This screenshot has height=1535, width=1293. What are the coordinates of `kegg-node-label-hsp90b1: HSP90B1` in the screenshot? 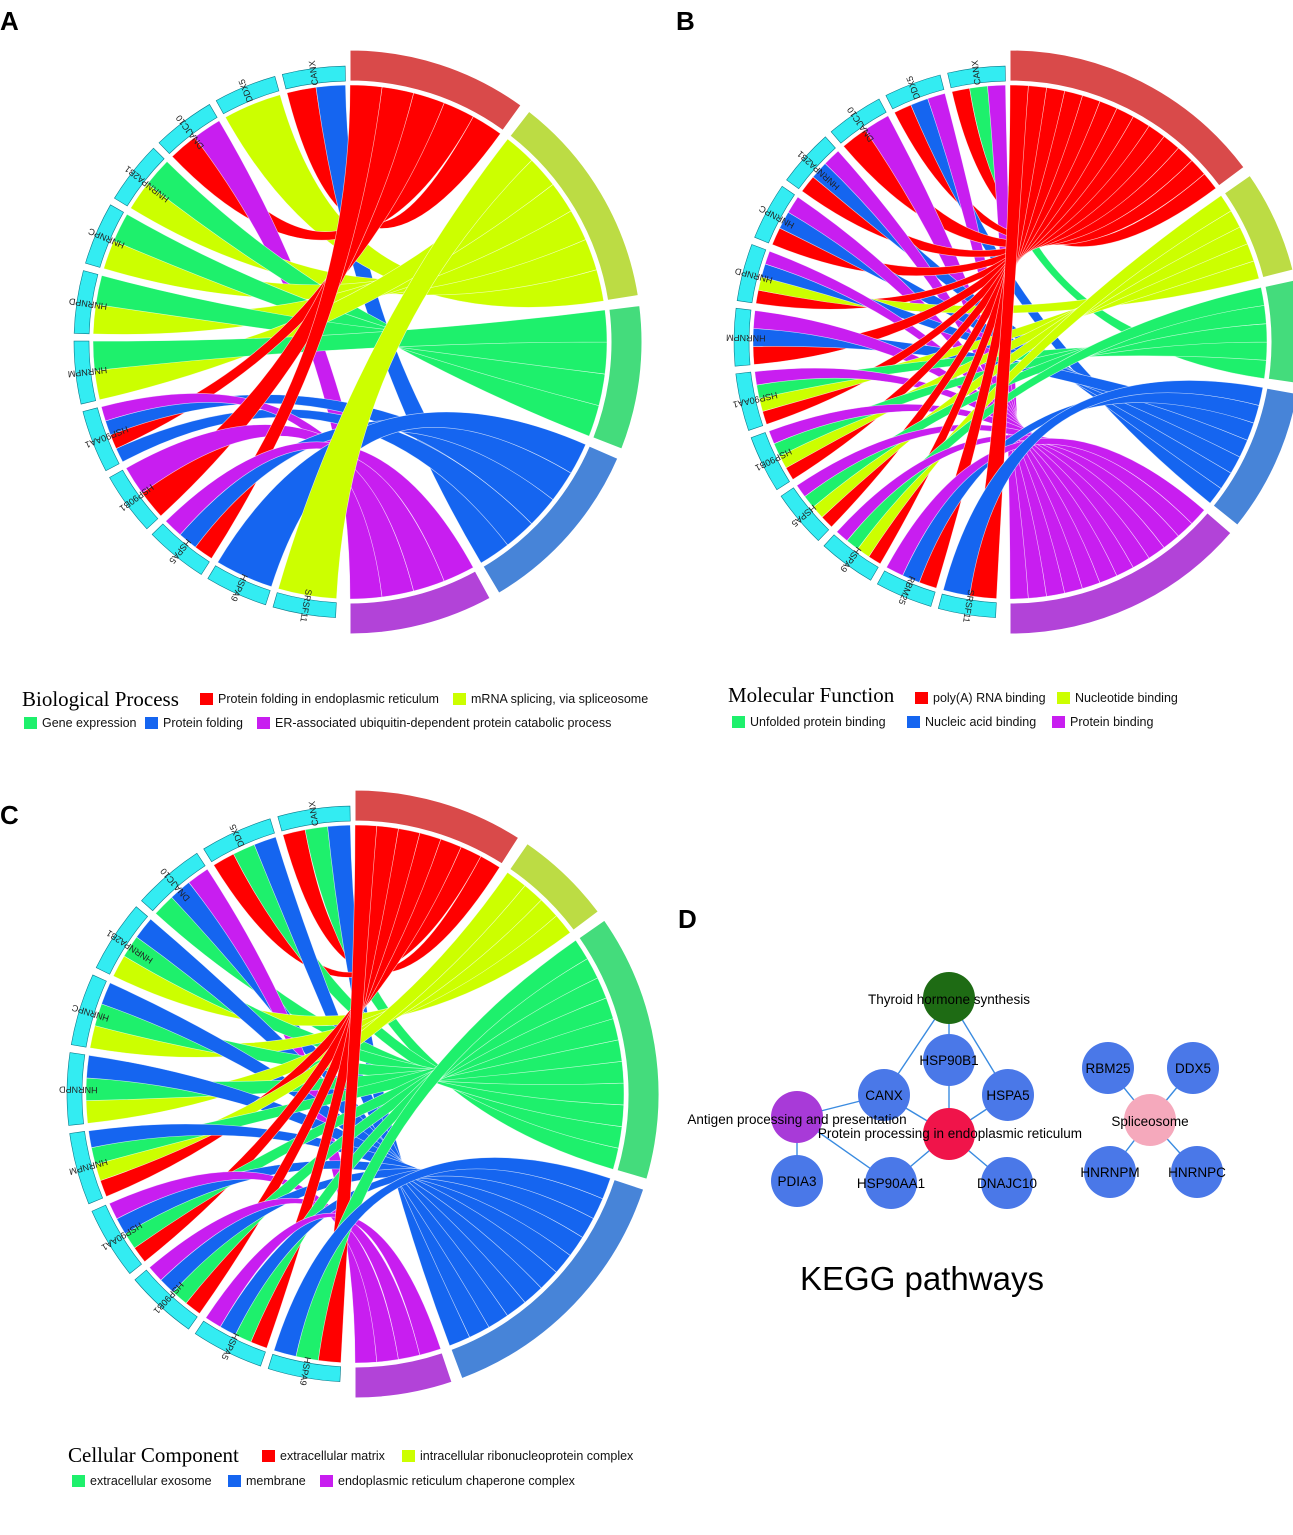 It's located at (948, 1060).